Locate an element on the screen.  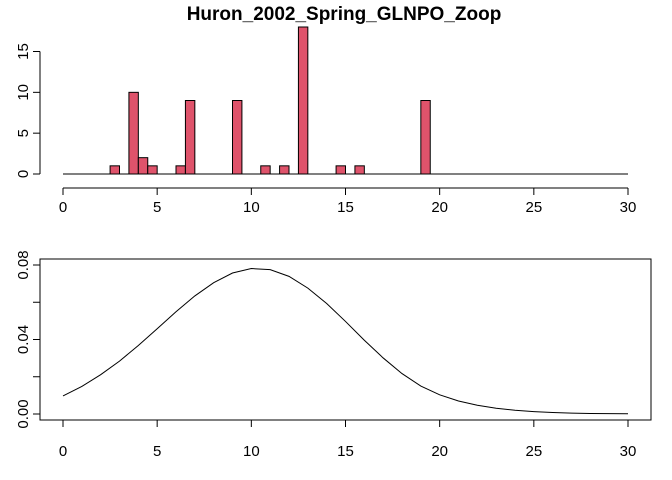
y-tick-label: 15 is located at coordinates (23, 51).